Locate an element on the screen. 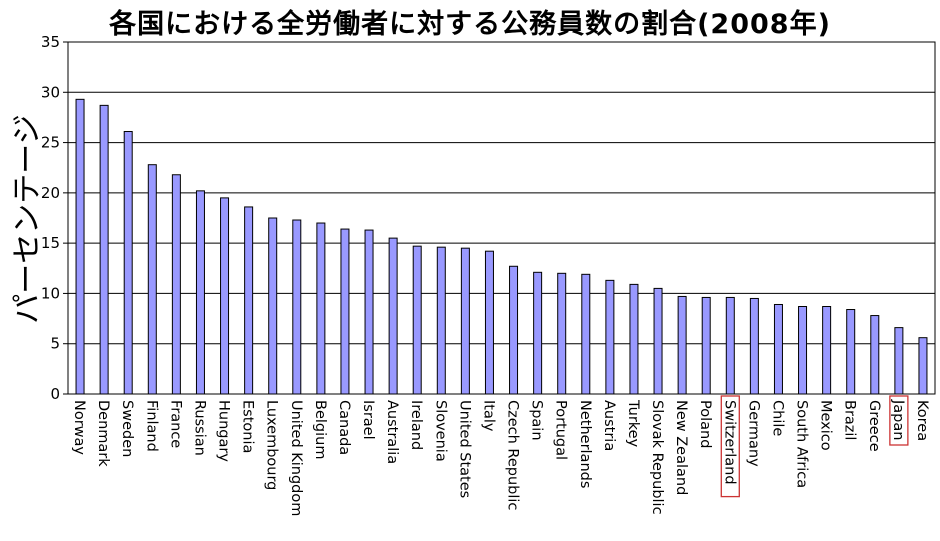 This screenshot has width=940, height=541. y-tick-label: 35 is located at coordinates (50, 42).